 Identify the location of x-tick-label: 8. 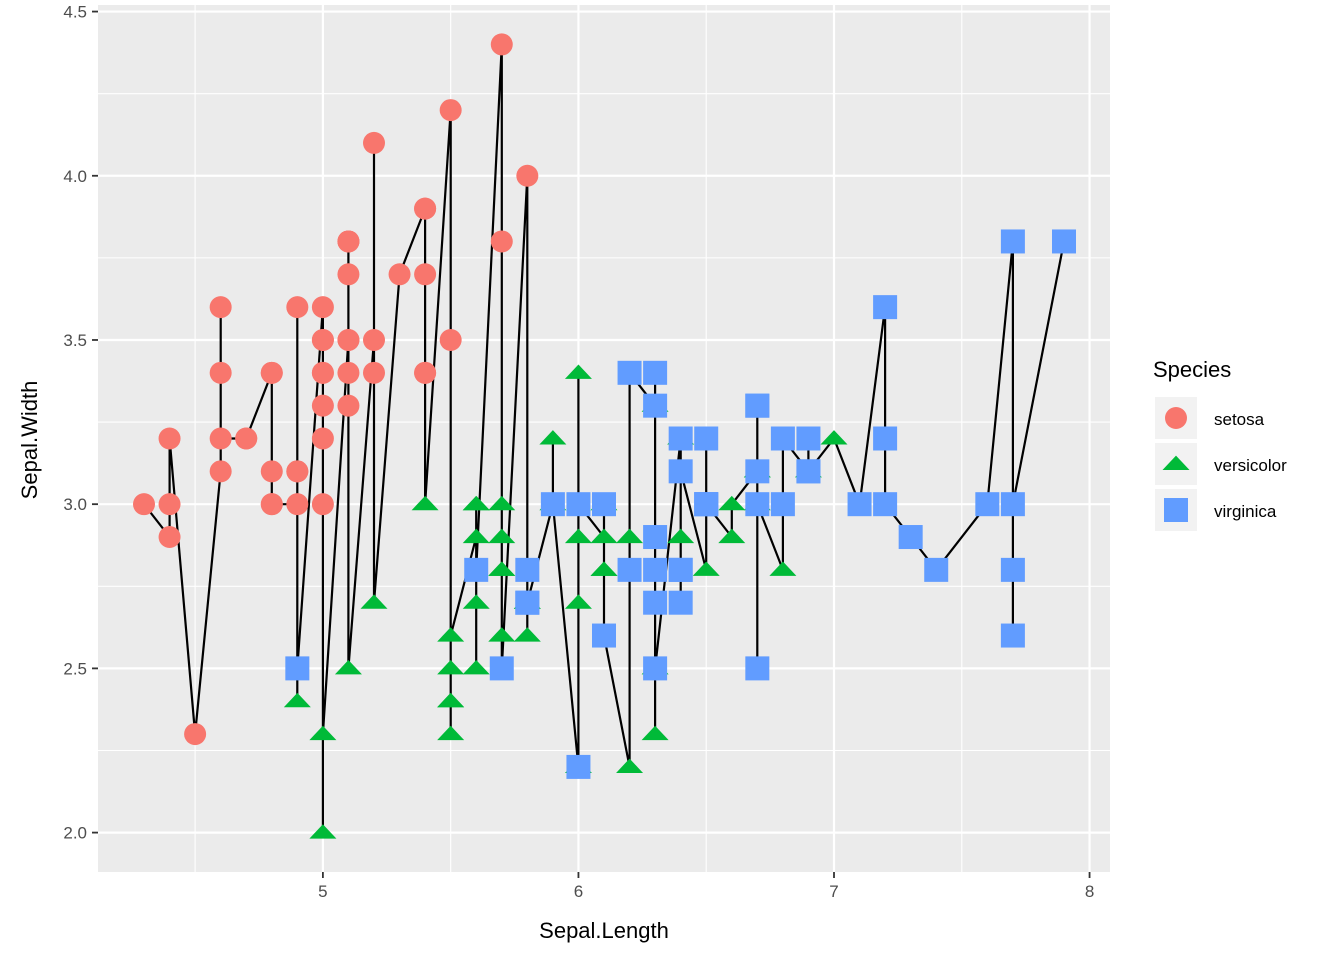
(1089, 891).